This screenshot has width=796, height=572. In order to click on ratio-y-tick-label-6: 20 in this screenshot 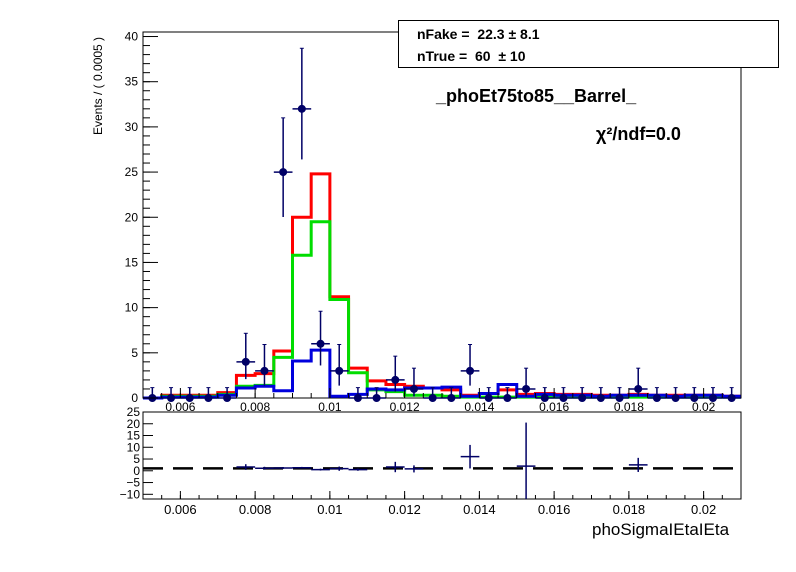, I will do `click(134, 424)`.